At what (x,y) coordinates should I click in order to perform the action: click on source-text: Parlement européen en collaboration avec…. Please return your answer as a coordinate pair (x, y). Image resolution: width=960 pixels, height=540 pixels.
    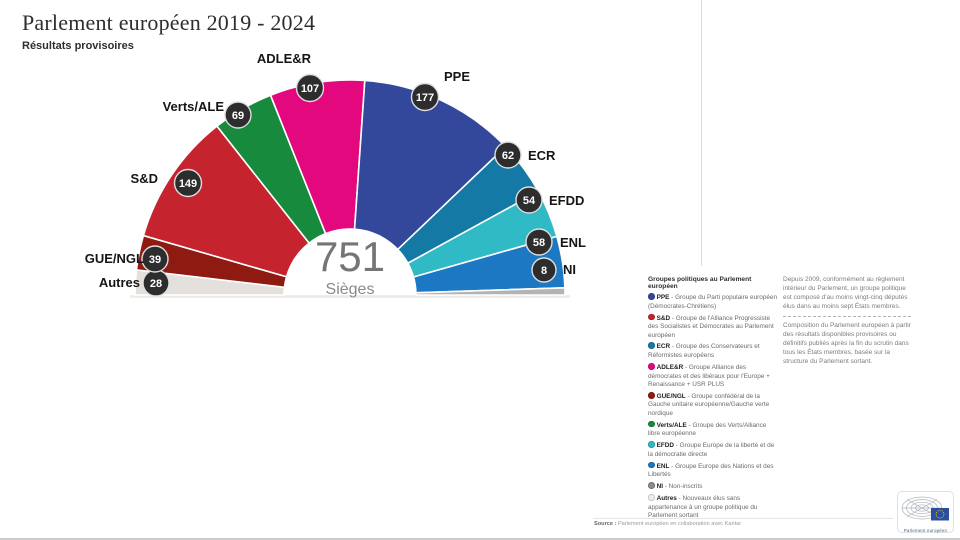
    Looking at the image, I should click on (679, 524).